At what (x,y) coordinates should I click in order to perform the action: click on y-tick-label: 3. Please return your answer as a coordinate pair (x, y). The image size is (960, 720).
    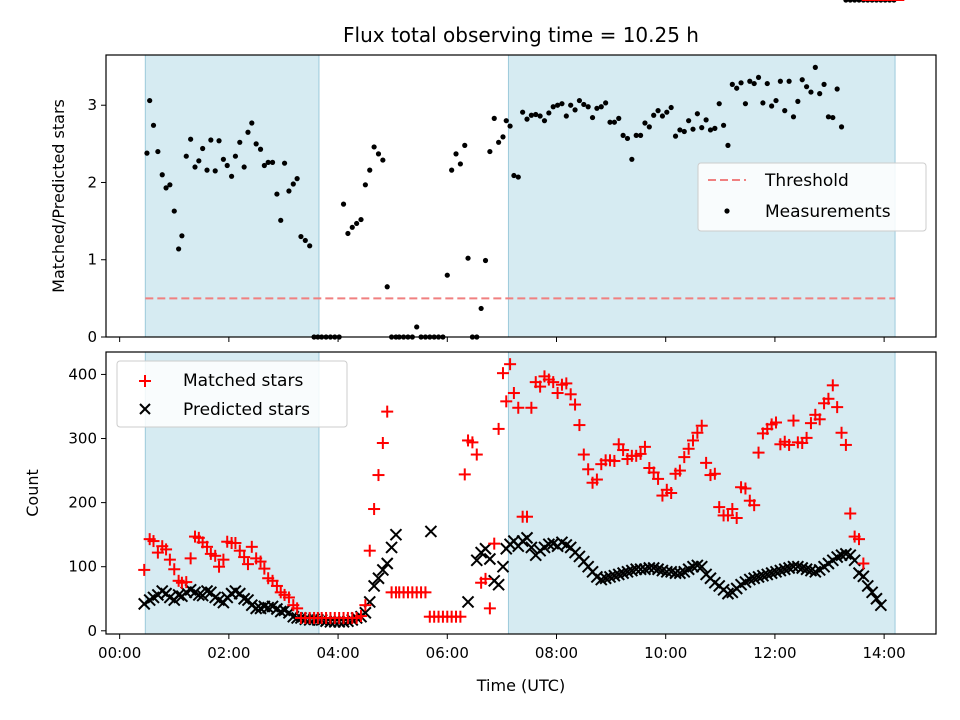
    Looking at the image, I should click on (92, 105).